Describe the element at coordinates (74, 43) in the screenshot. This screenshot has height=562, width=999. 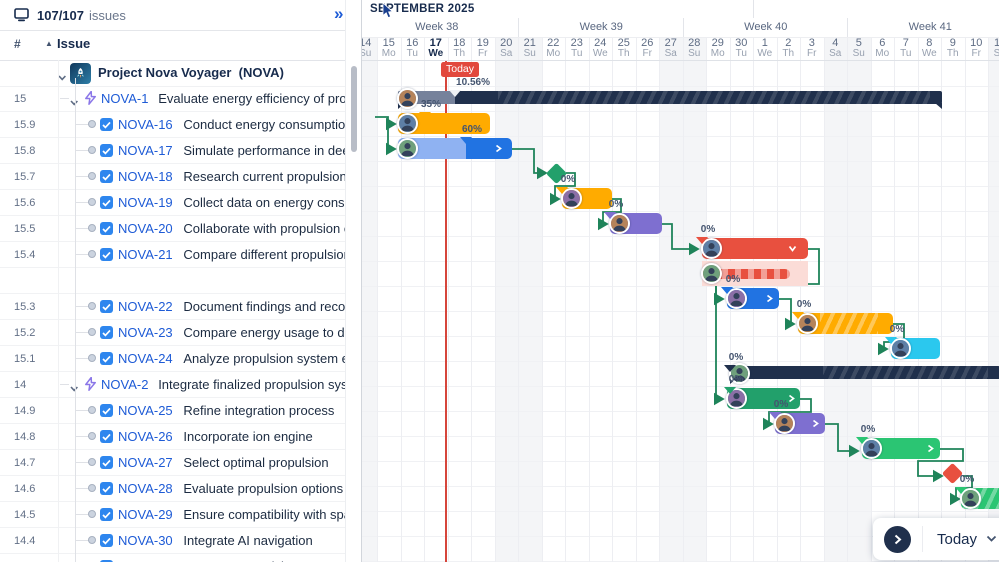
I see `column-issue: Issue` at that location.